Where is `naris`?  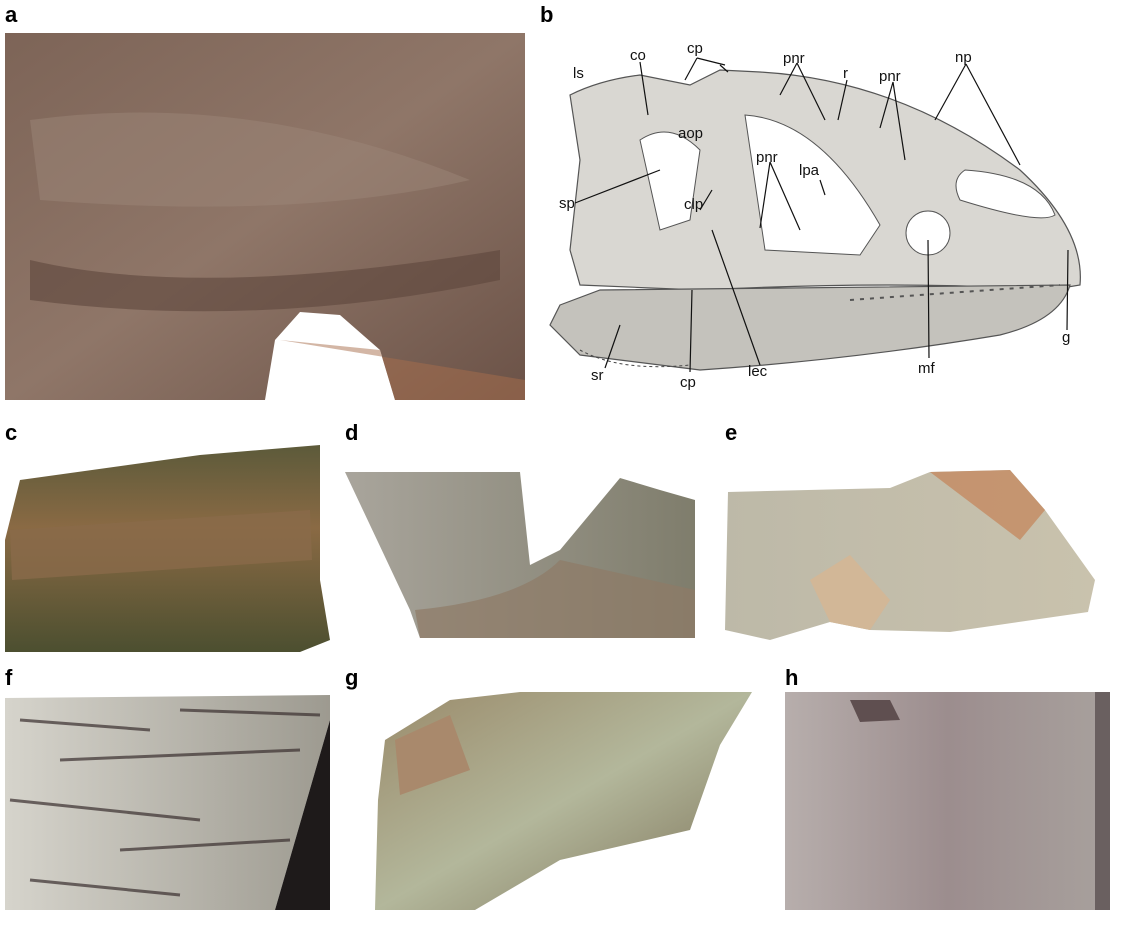 naris is located at coordinates (1005, 194).